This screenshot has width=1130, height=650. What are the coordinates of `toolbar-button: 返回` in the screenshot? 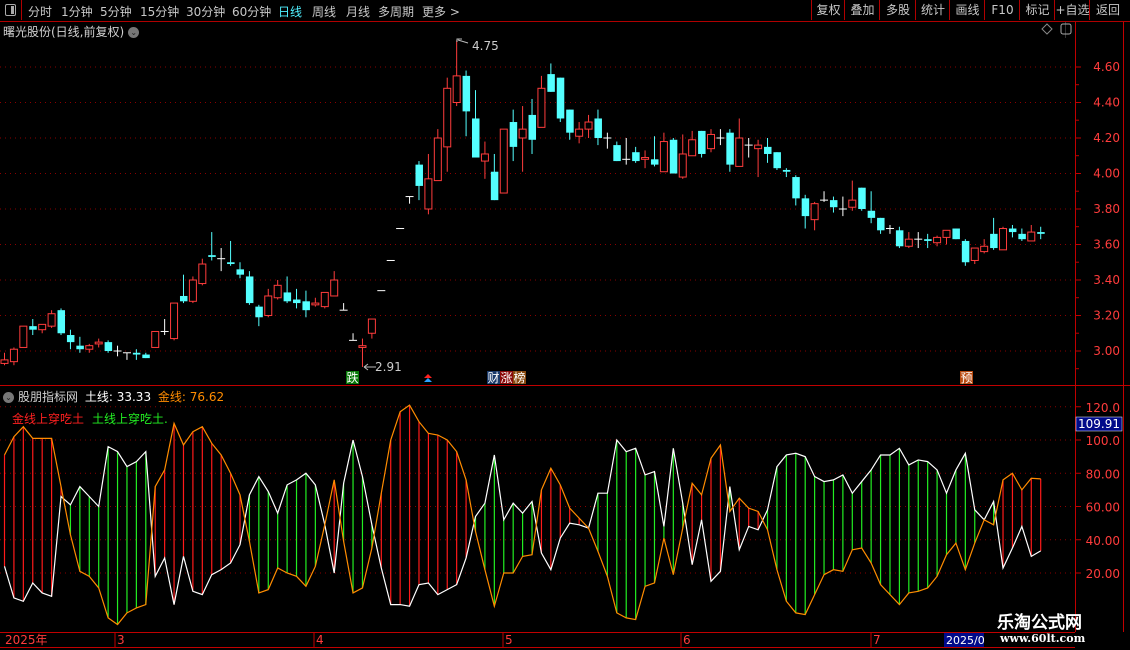 It's located at (1107, 10).